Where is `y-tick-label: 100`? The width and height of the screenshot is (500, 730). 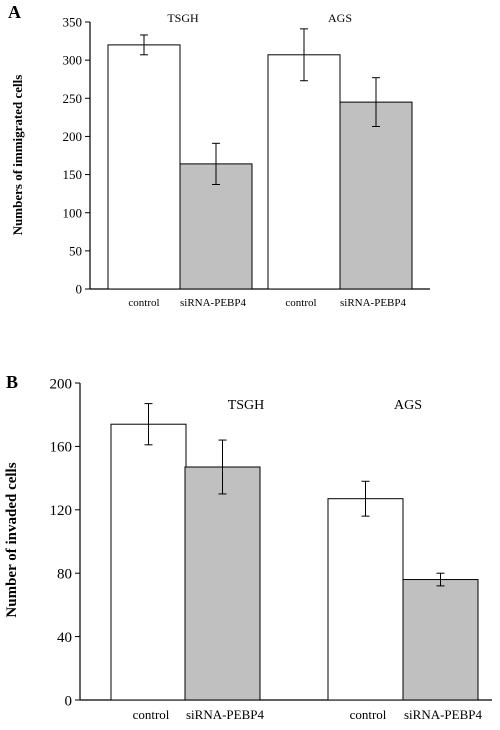
y-tick-label: 100 is located at coordinates (73, 212).